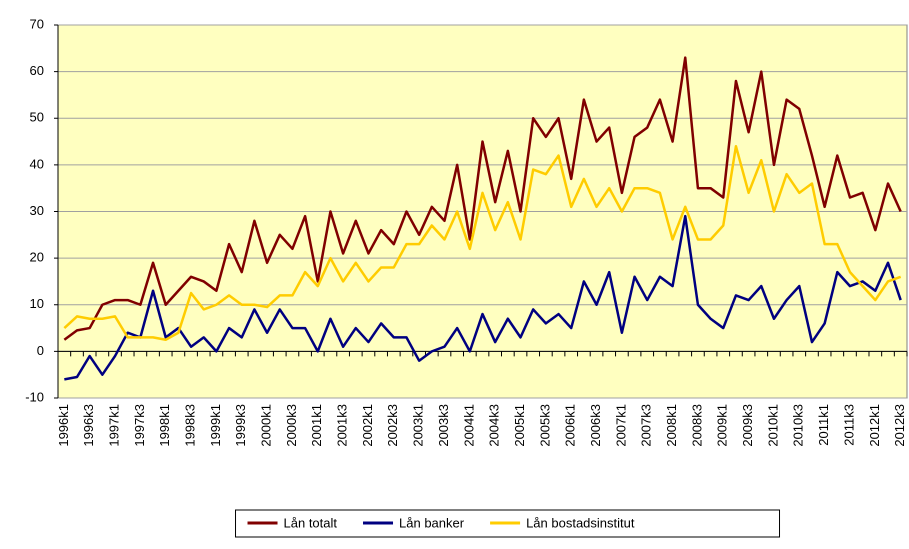  I want to click on x-tick-label: 2002k1, so click(367, 425).